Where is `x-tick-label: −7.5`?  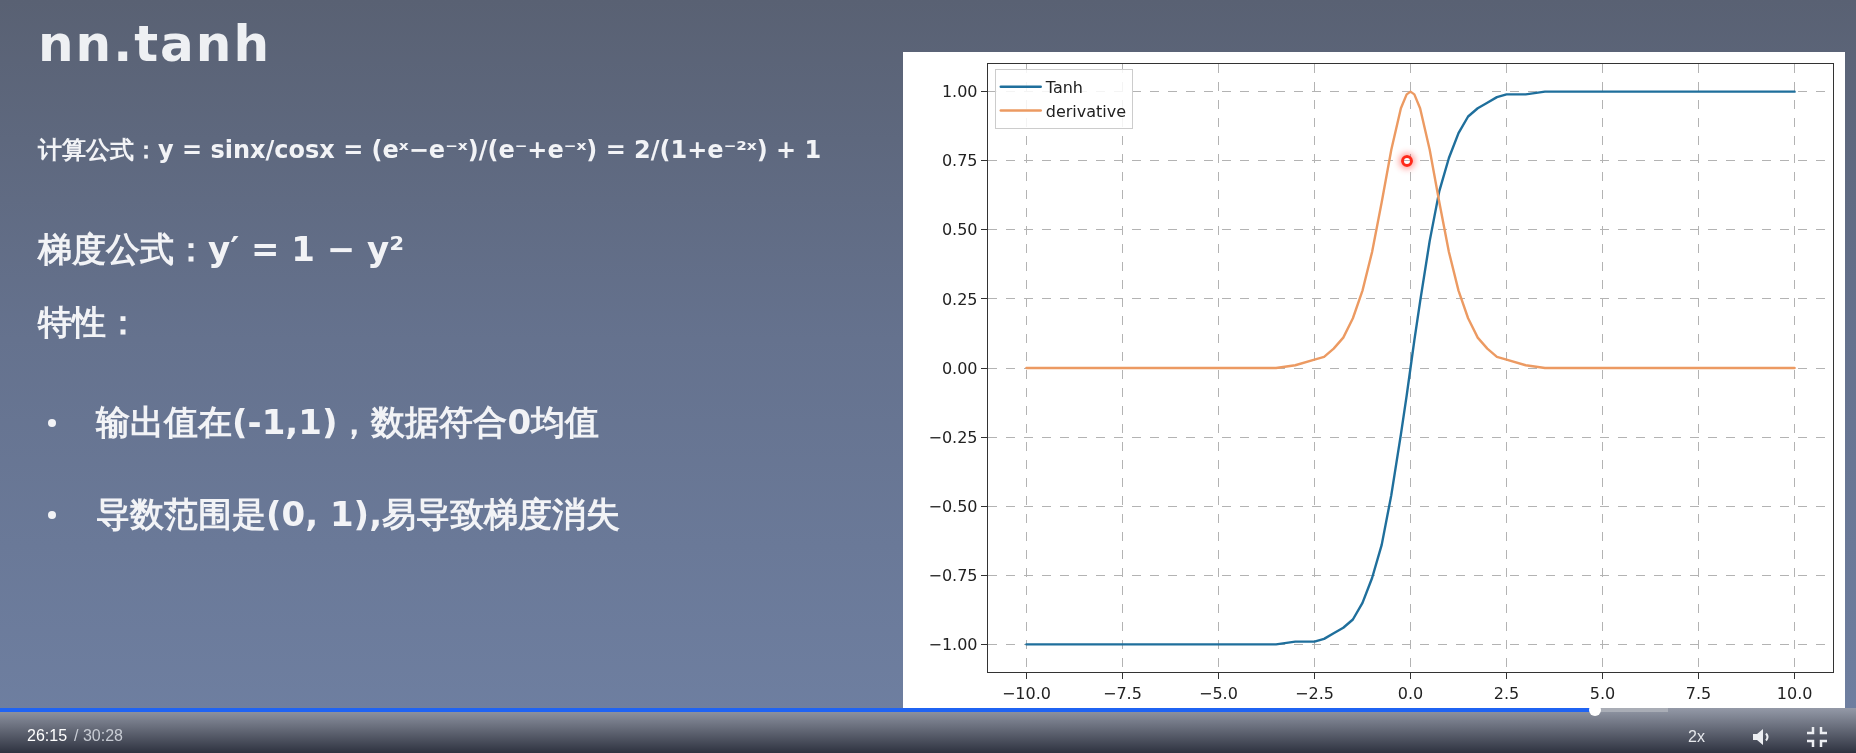 x-tick-label: −7.5 is located at coordinates (1122, 693).